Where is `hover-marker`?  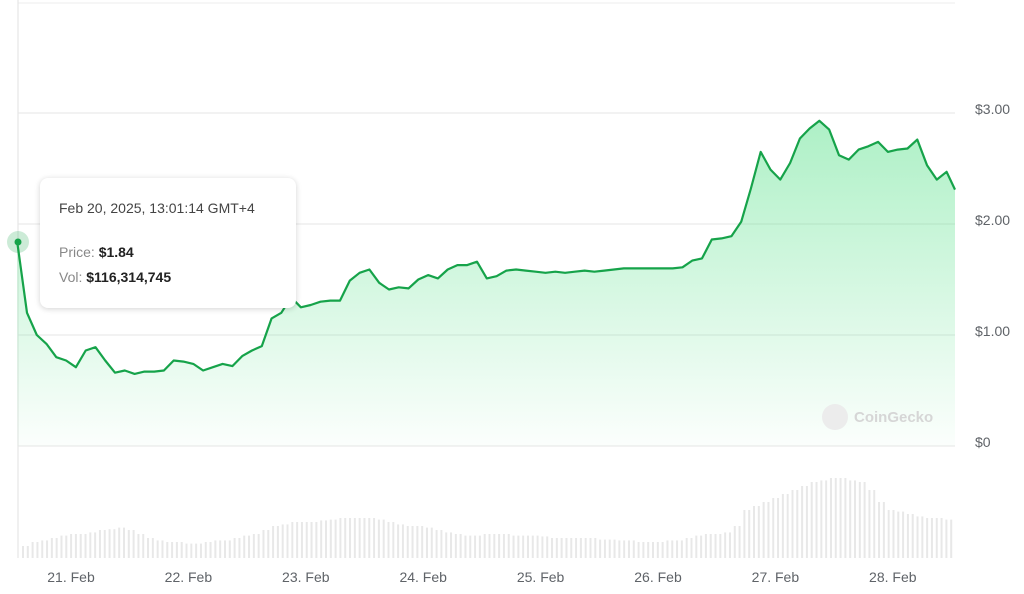
hover-marker is located at coordinates (18, 242).